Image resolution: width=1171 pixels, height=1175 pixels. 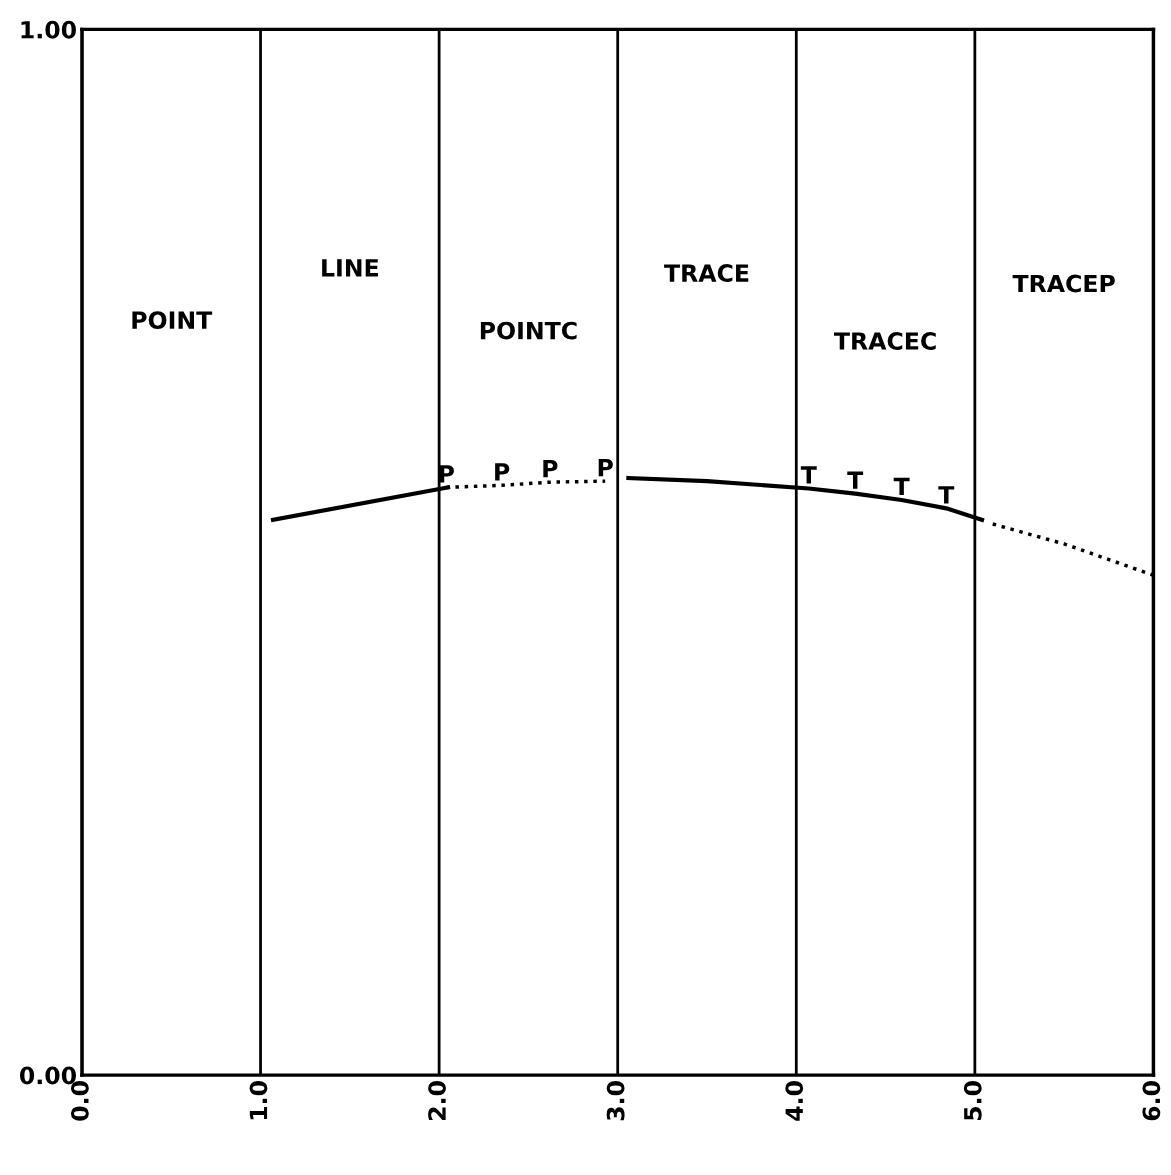 What do you see at coordinates (258, 1100) in the screenshot?
I see `x-tick-label: 1.0` at bounding box center [258, 1100].